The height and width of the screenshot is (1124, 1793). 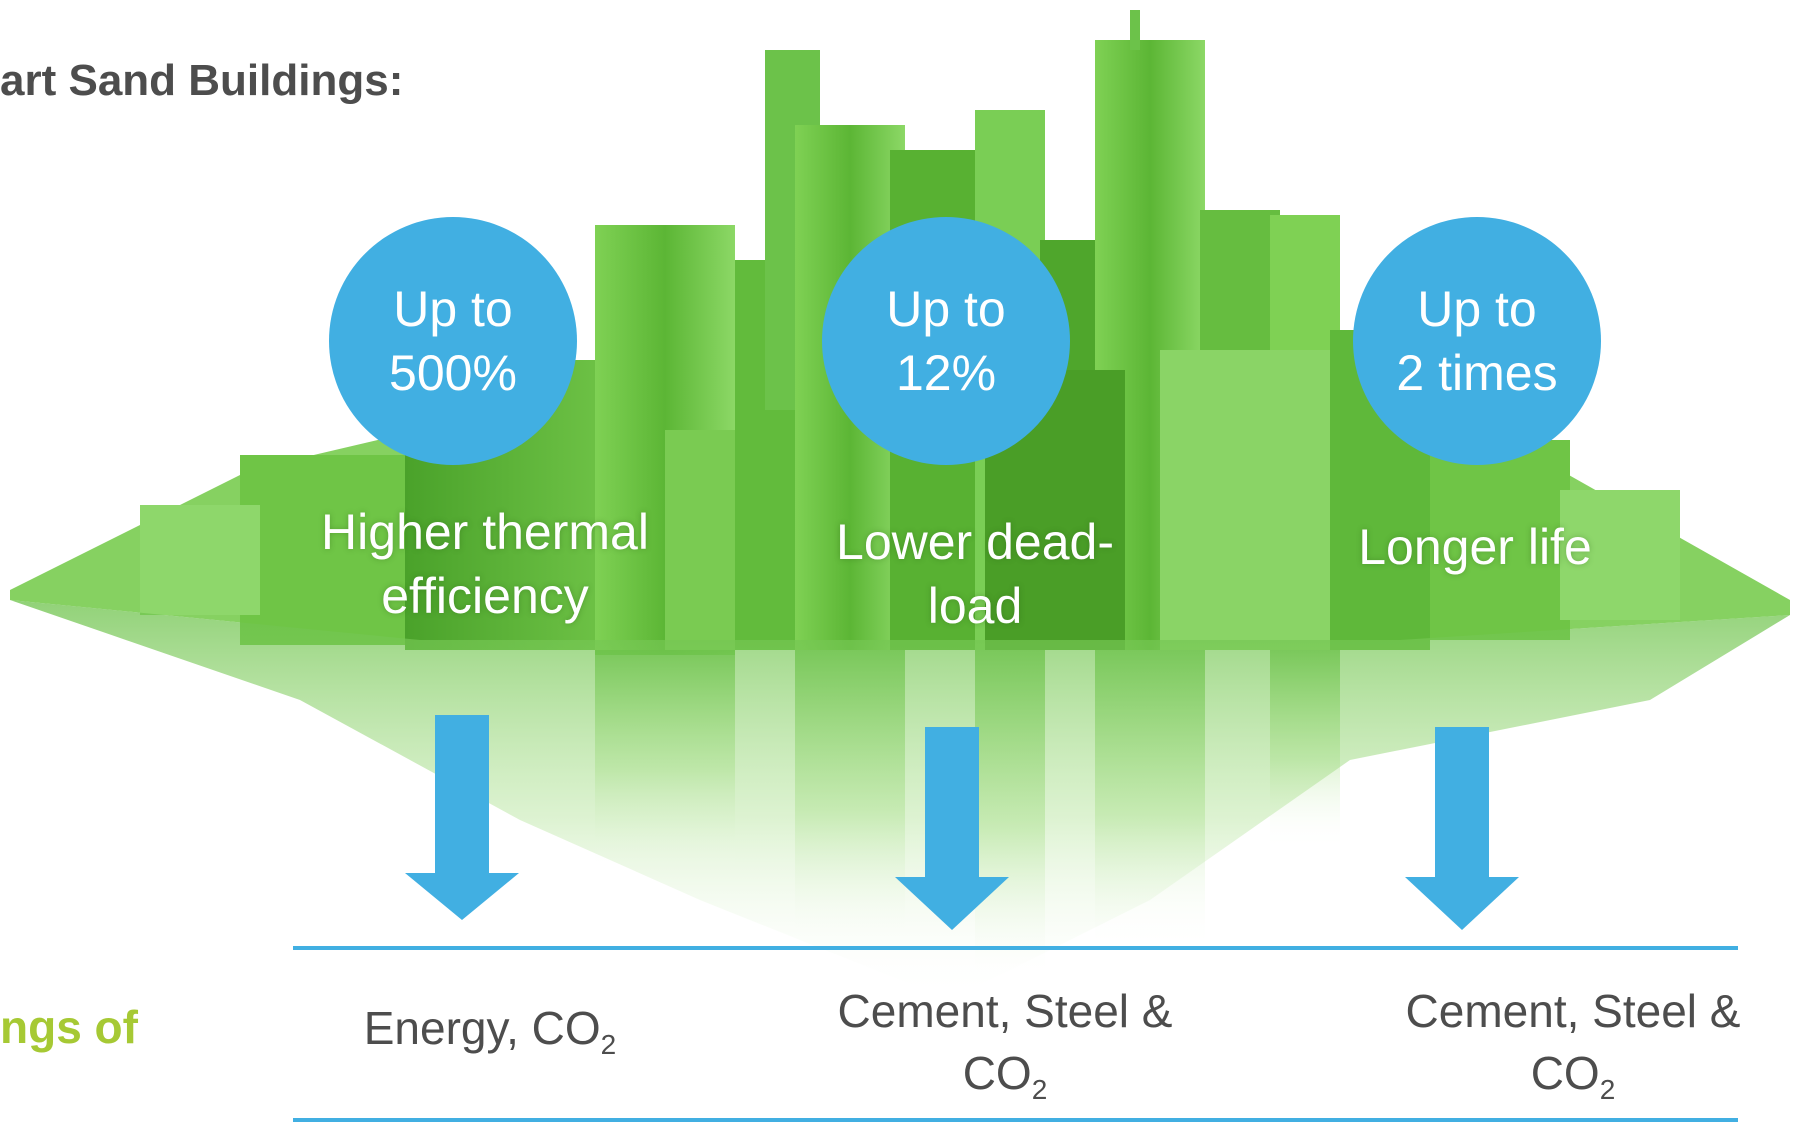 What do you see at coordinates (490, 1031) in the screenshot?
I see `saving-line: Energy, CO2` at bounding box center [490, 1031].